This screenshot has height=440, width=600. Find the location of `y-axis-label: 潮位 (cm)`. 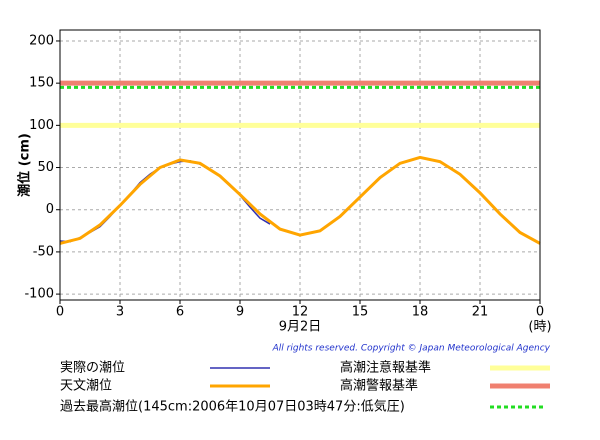

y-axis-label: 潮位 (cm) is located at coordinates (25, 165).